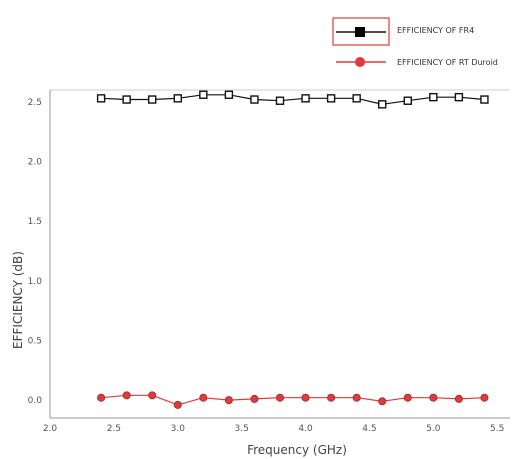 Image resolution: width=516 pixels, height=459 pixels. I want to click on x-tick-label: 4.0, so click(305, 429).